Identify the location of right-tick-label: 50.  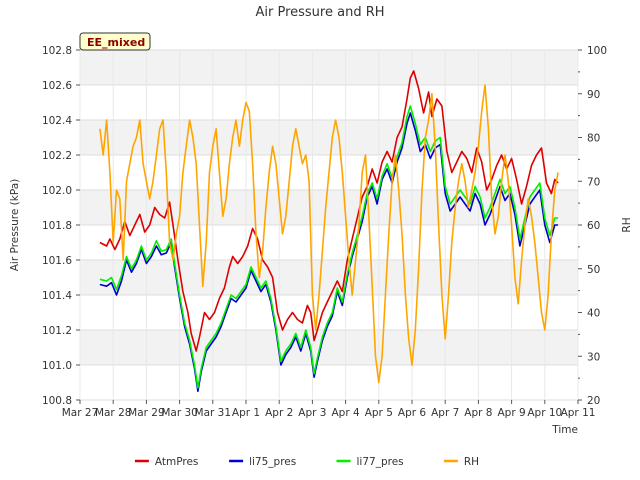
(593, 270).